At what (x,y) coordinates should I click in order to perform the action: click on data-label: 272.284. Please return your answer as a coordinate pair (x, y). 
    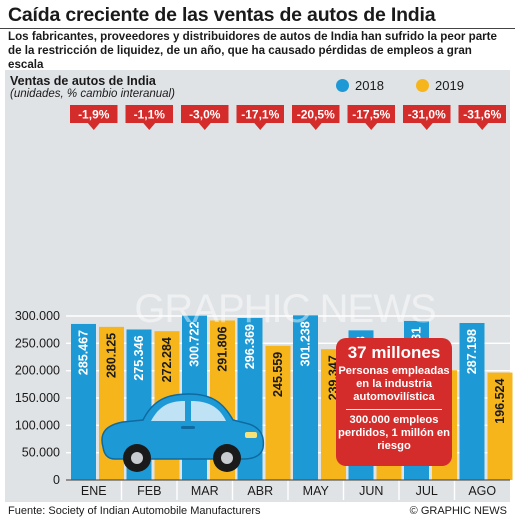
    Looking at the image, I should click on (167, 359).